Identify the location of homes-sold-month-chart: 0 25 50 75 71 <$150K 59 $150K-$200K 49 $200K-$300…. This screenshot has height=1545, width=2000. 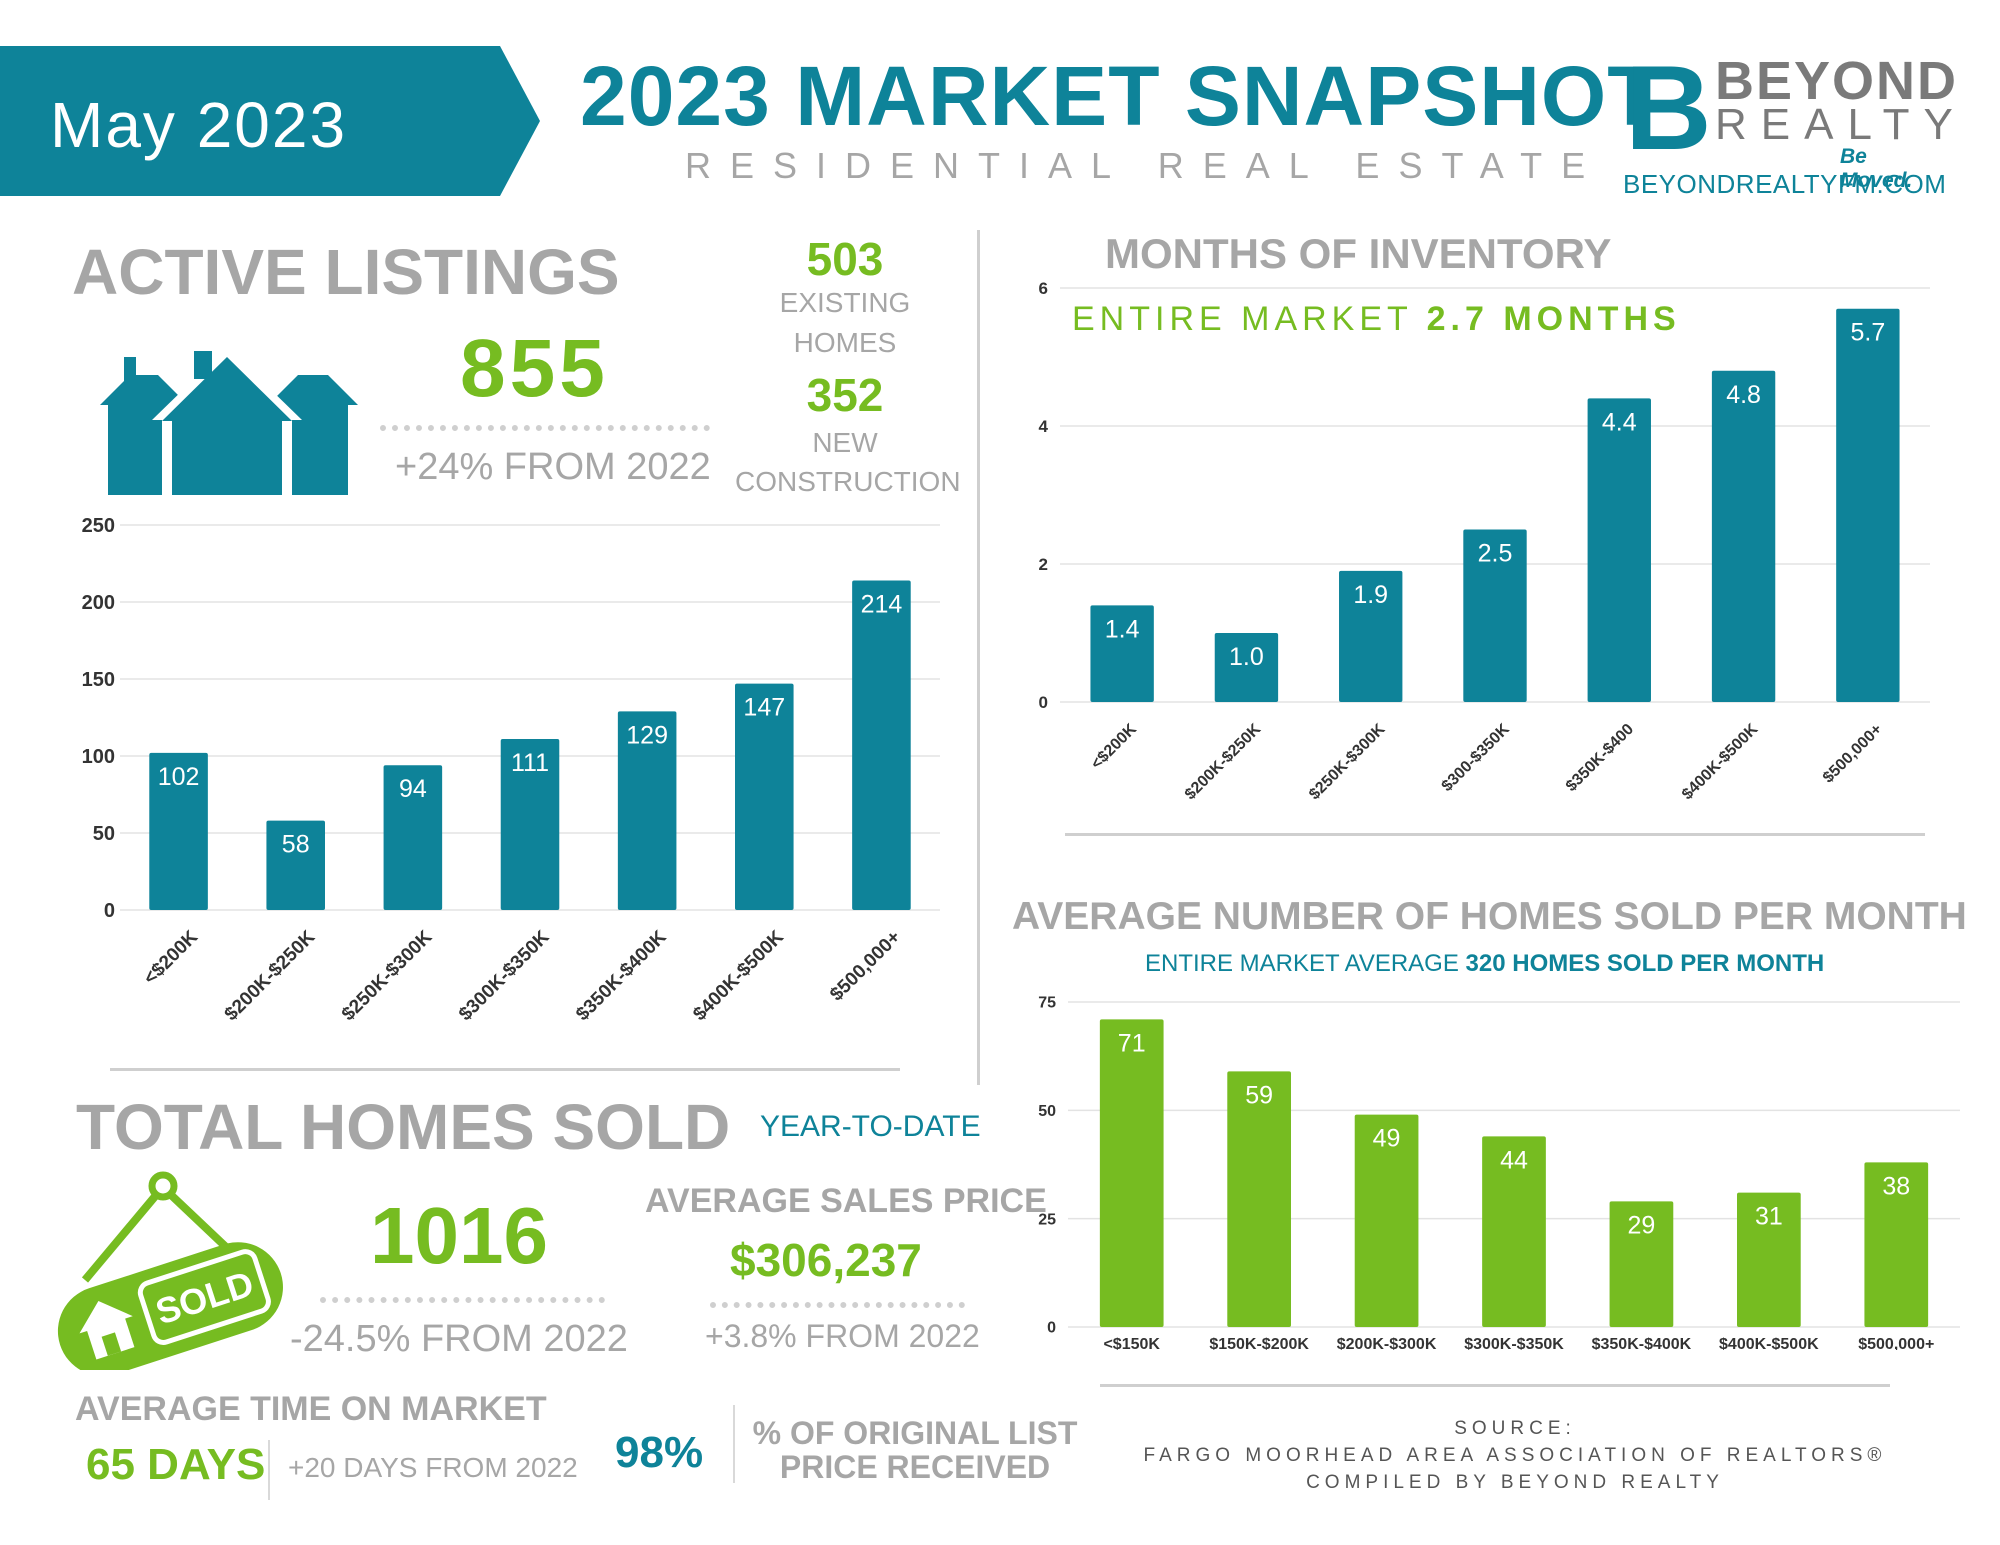
(1499, 1172).